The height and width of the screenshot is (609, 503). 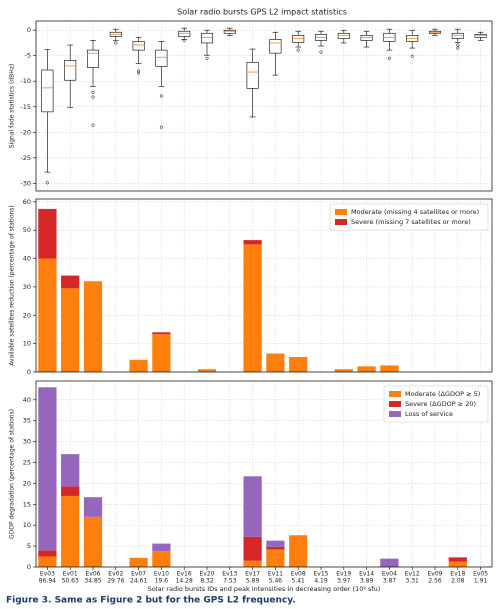 I want to click on x-tick-label: Ev04, so click(x=389, y=574).